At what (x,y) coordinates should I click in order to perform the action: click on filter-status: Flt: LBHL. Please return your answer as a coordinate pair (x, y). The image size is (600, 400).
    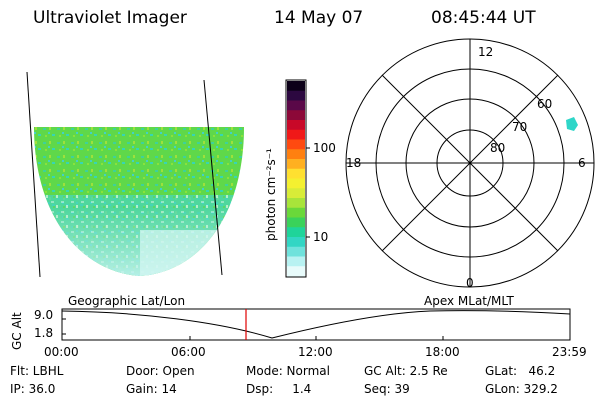
    Looking at the image, I should click on (37, 371).